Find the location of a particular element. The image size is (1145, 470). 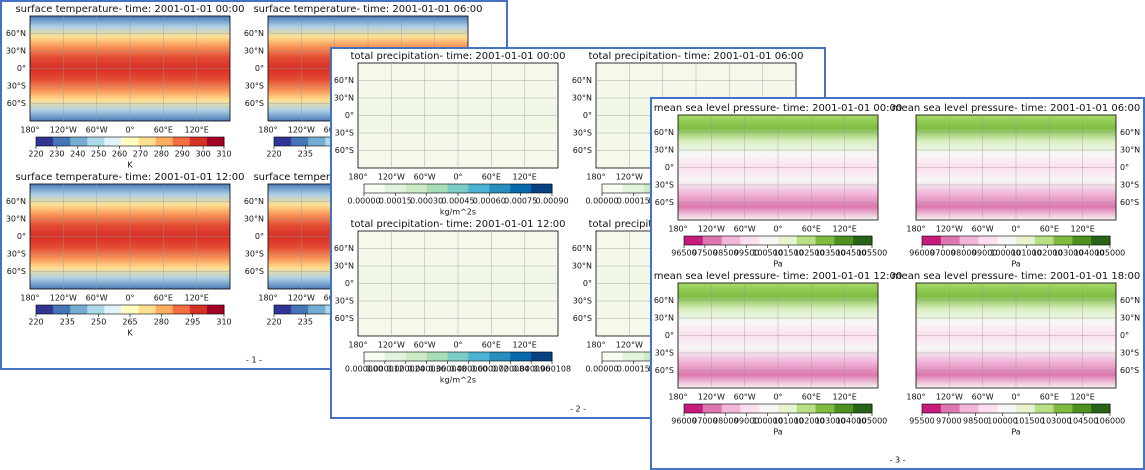

colorbar-tick-label: 310 is located at coordinates (223, 154).